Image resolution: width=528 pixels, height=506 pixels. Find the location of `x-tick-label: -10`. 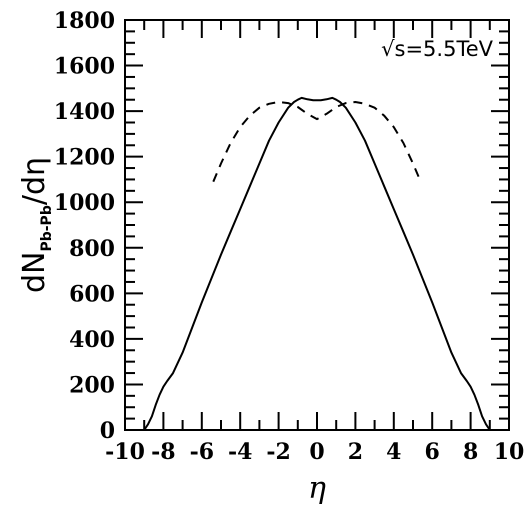

x-tick-label: -10 is located at coordinates (125, 452).